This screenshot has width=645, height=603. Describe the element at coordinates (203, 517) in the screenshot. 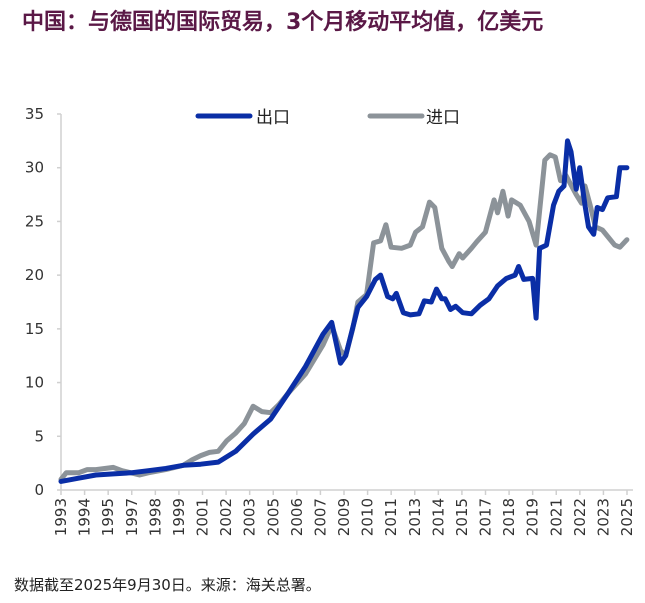

I see `x-tick-label: 2001` at that location.